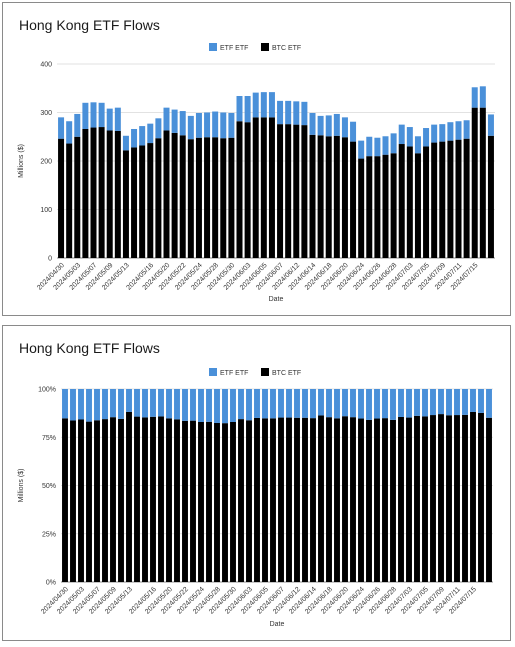 This screenshot has height=647, width=515. What do you see at coordinates (265, 372) in the screenshot?
I see `legend-swatch` at bounding box center [265, 372].